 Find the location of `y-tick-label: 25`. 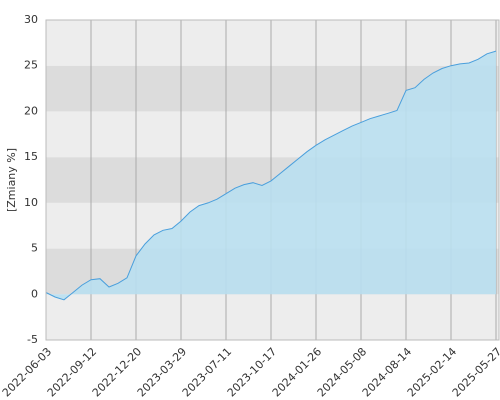

y-tick-label: 25 is located at coordinates (31, 65).